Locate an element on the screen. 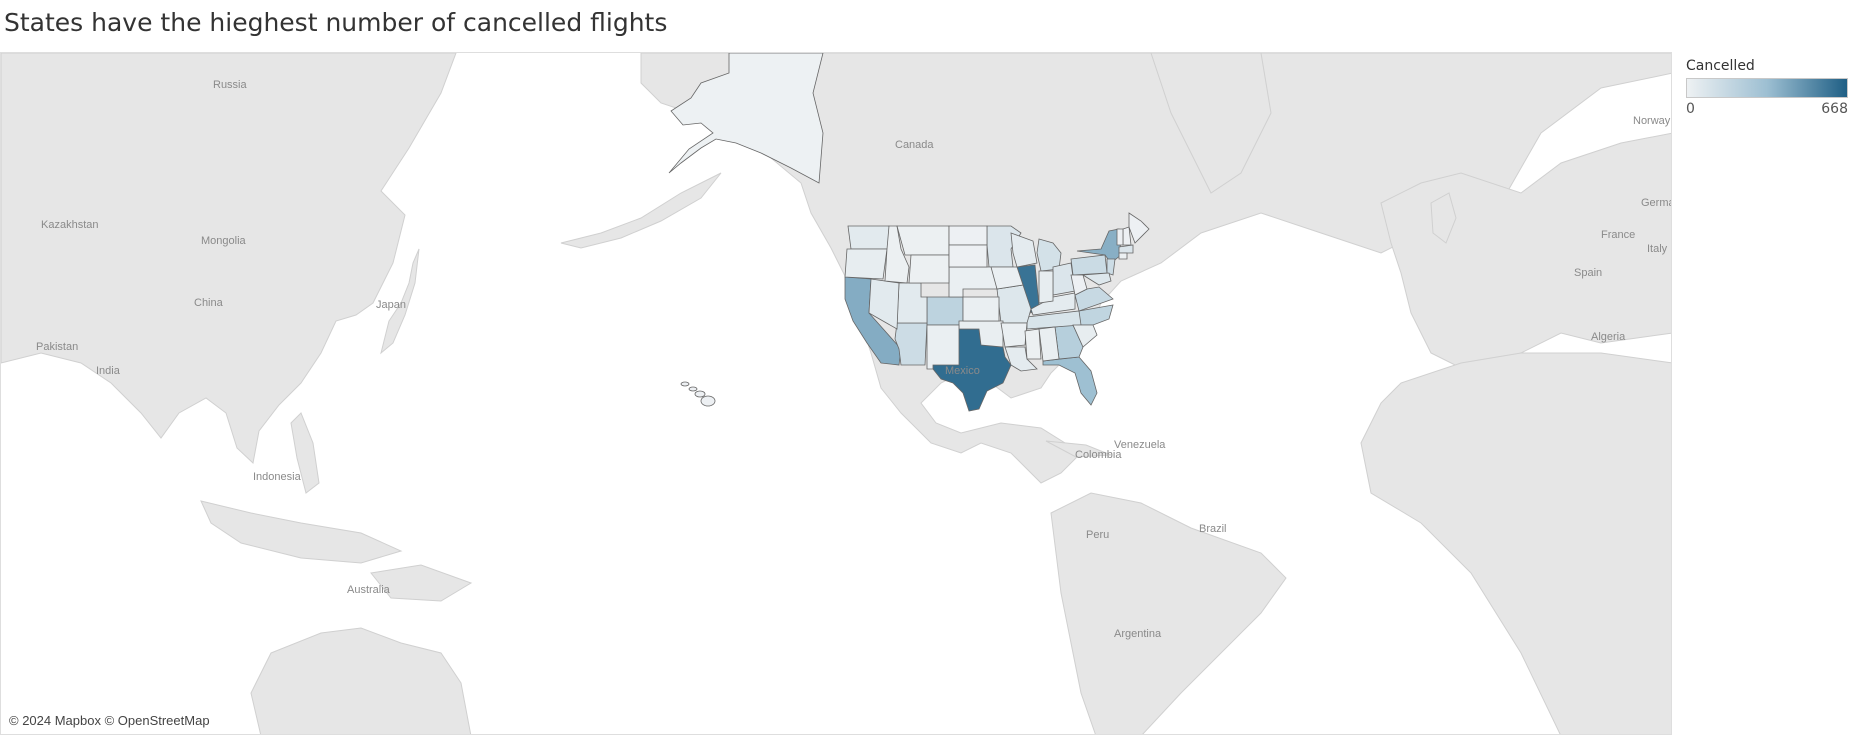 Image resolution: width=1855 pixels, height=737 pixels. land-aleutians is located at coordinates (641, 210).